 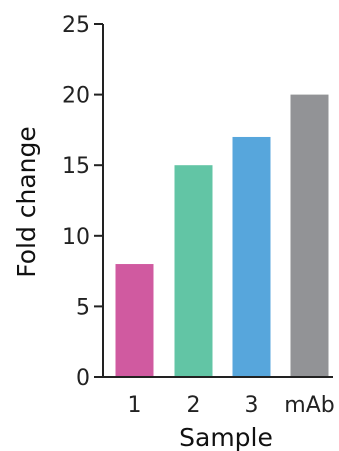 I want to click on x-category-label: 3, so click(x=252, y=405).